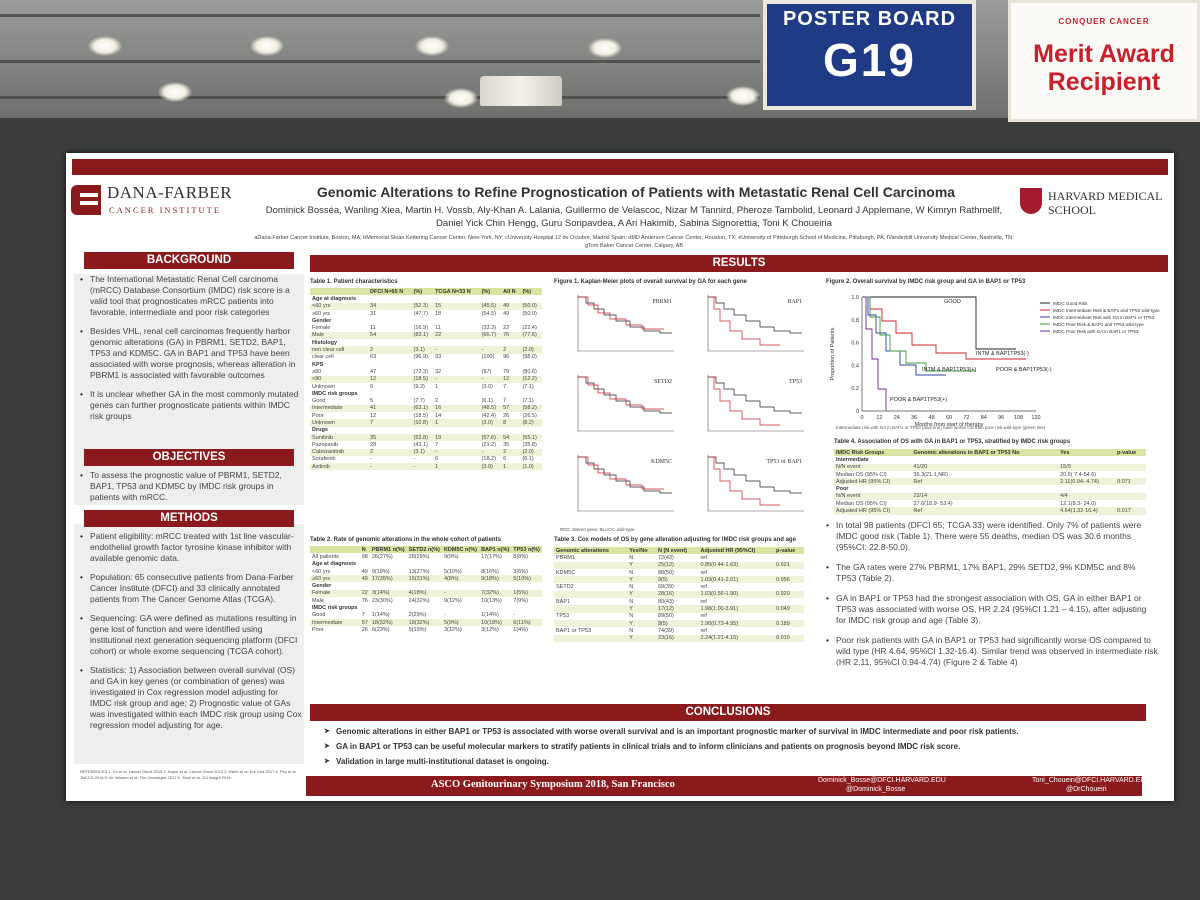 Image resolution: width=1200 pixels, height=900 pixels. Describe the element at coordinates (373, 328) in the screenshot. I see `table-cell: 11` at that location.